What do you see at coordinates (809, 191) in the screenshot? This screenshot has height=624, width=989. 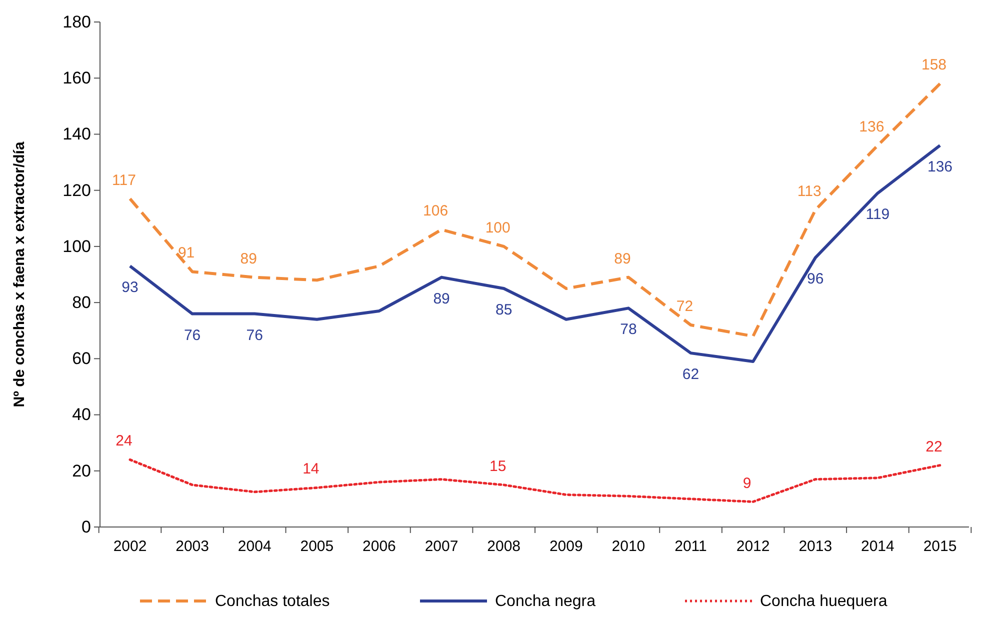 I see `data-label: 113` at bounding box center [809, 191].